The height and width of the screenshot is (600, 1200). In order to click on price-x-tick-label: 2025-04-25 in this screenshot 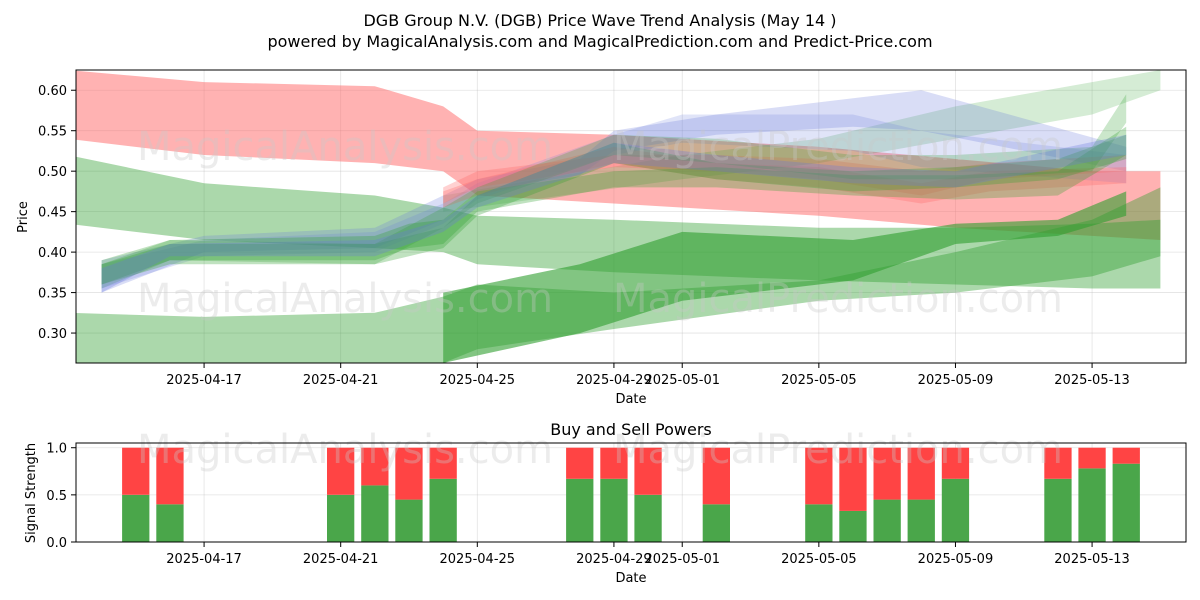, I will do `click(478, 380)`.